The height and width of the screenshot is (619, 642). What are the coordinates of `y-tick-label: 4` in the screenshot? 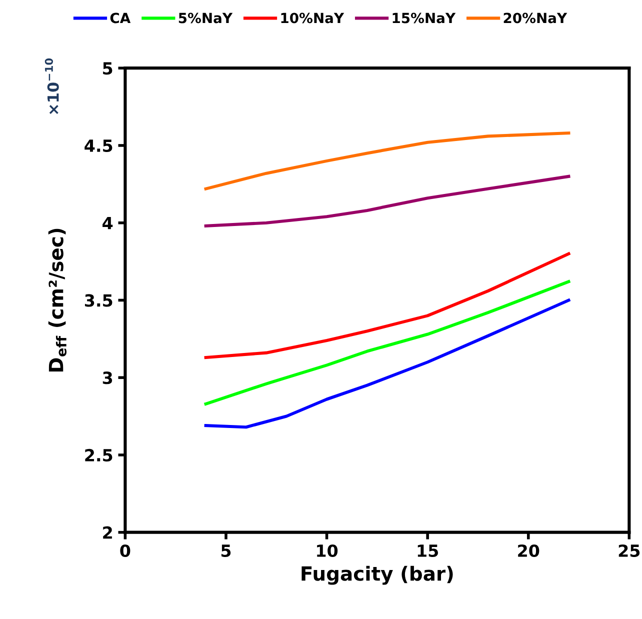 It's located at (107, 223).